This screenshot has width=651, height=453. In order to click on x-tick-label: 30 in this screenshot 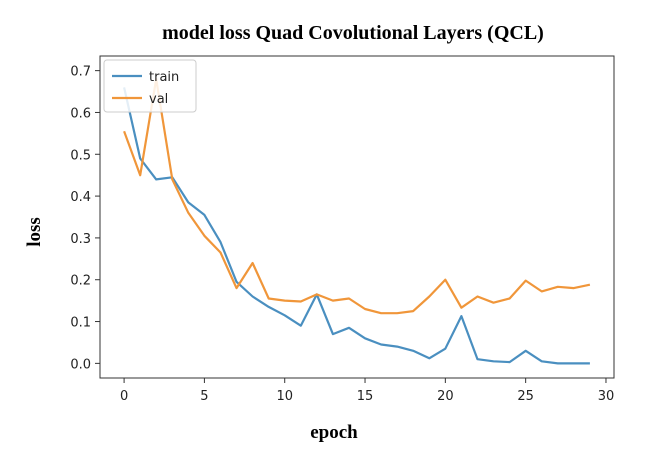, I will do `click(606, 396)`.